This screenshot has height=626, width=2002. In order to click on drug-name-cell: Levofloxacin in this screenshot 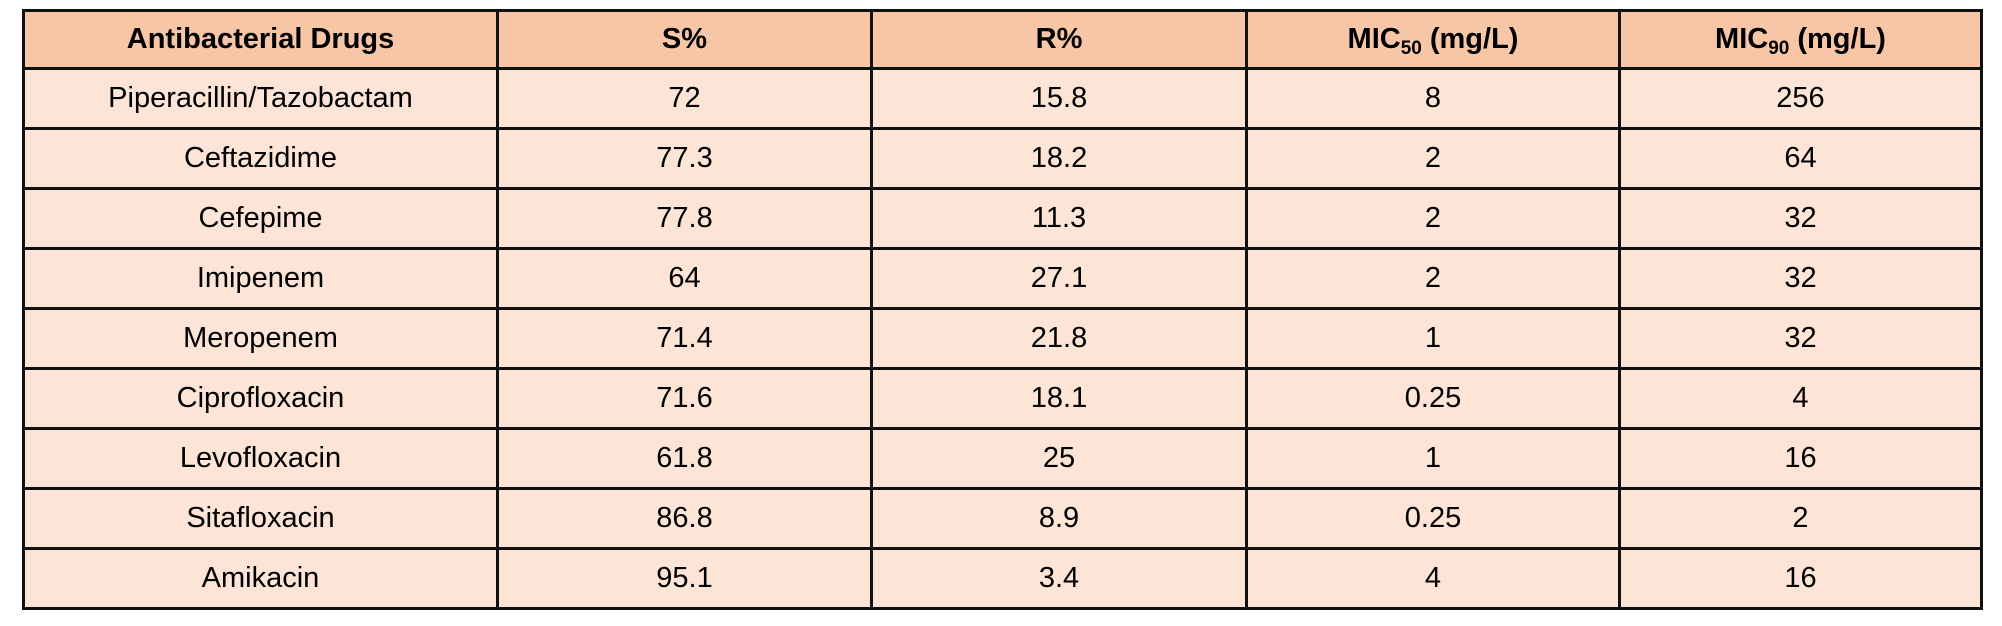, I will do `click(260, 458)`.